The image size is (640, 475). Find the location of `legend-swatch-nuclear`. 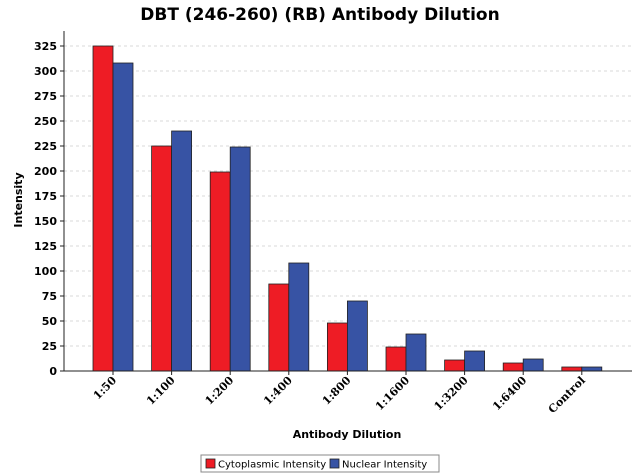

legend-swatch-nuclear is located at coordinates (334, 463).